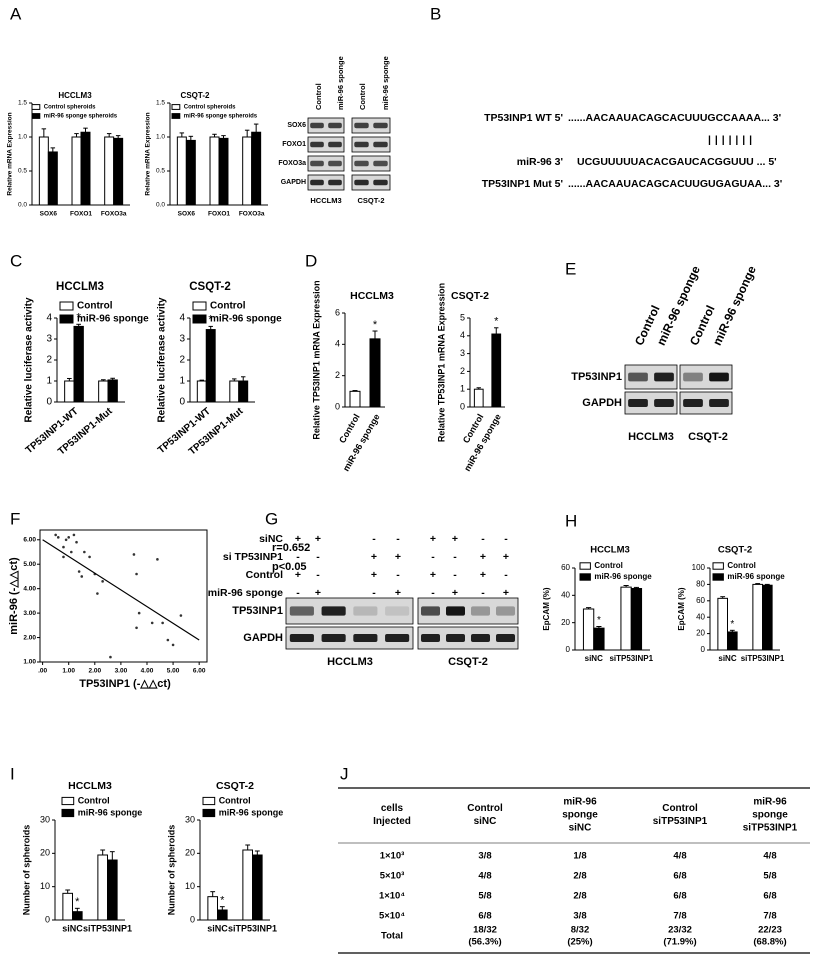  I want to click on panel-label: J, so click(344, 773).